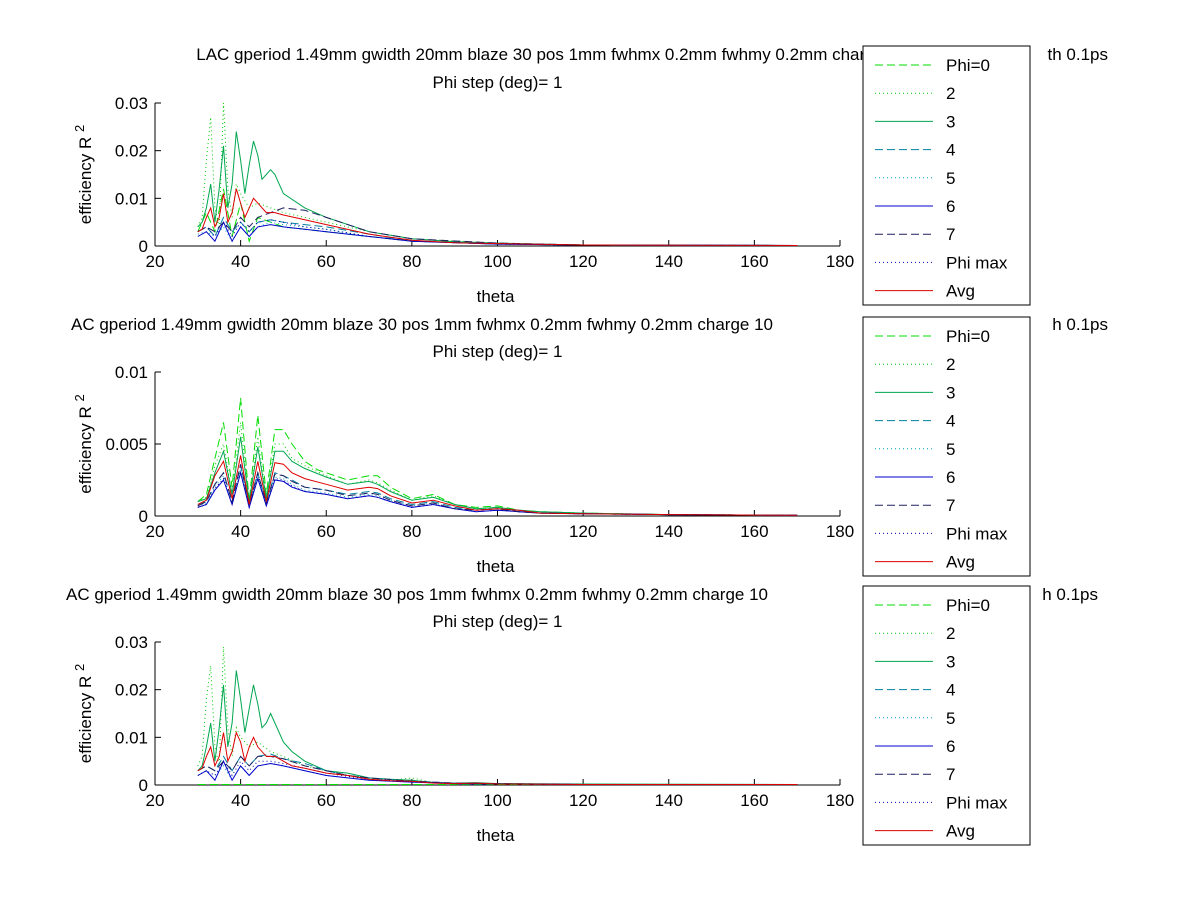 This screenshot has height=901, width=1200. I want to click on y-tick-label: 0.005, so click(126, 444).